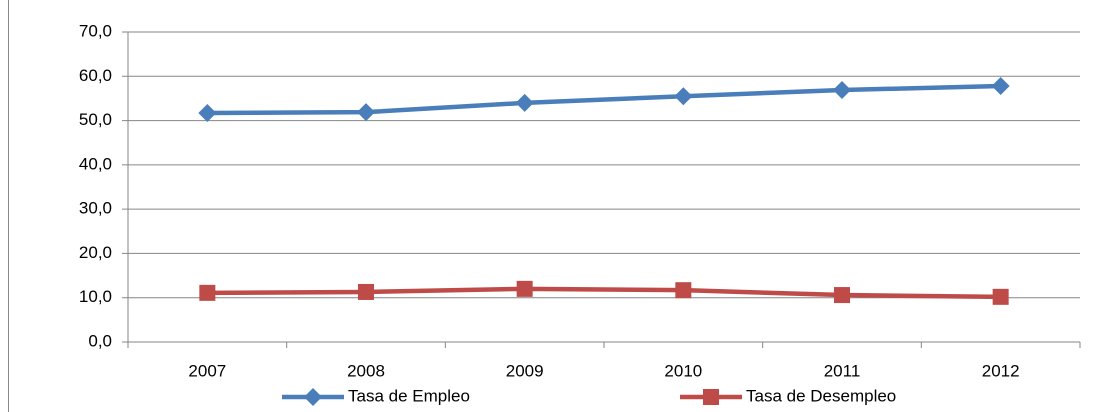 This screenshot has height=412, width=1117. I want to click on y-tick-label: 0,0, so click(100, 340).